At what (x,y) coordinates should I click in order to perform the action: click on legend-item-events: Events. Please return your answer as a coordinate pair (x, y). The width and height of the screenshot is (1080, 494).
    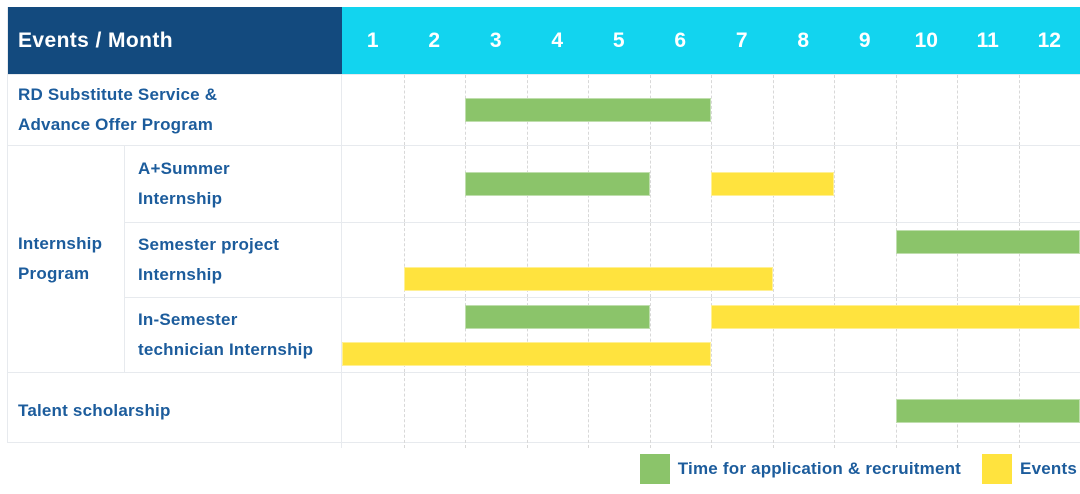
    Looking at the image, I should click on (1029, 468).